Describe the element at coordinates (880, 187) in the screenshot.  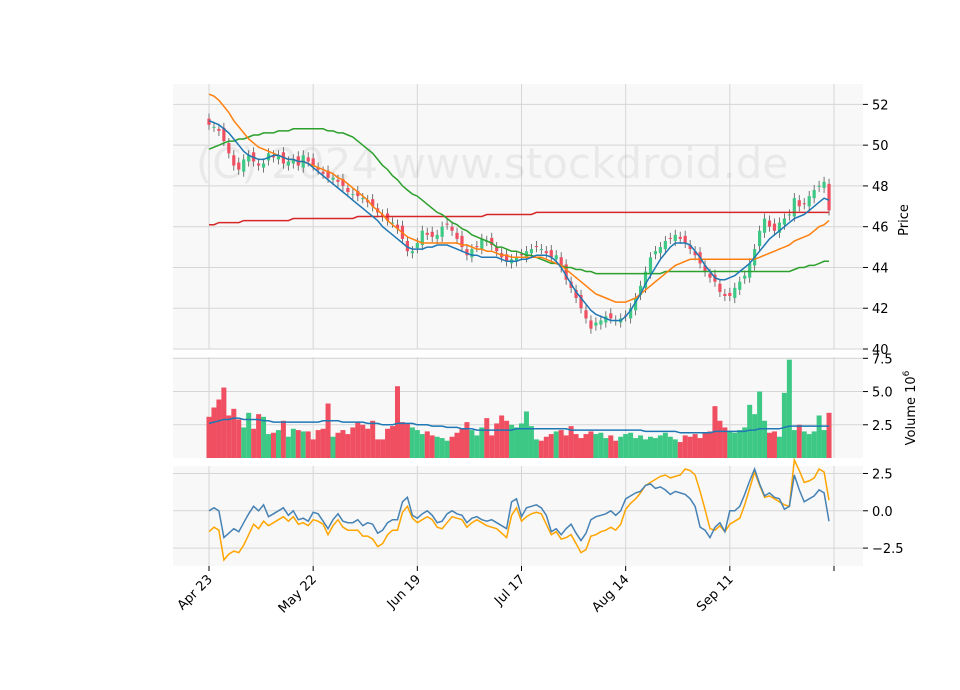
I see `price-y-tick-label: 48` at that location.